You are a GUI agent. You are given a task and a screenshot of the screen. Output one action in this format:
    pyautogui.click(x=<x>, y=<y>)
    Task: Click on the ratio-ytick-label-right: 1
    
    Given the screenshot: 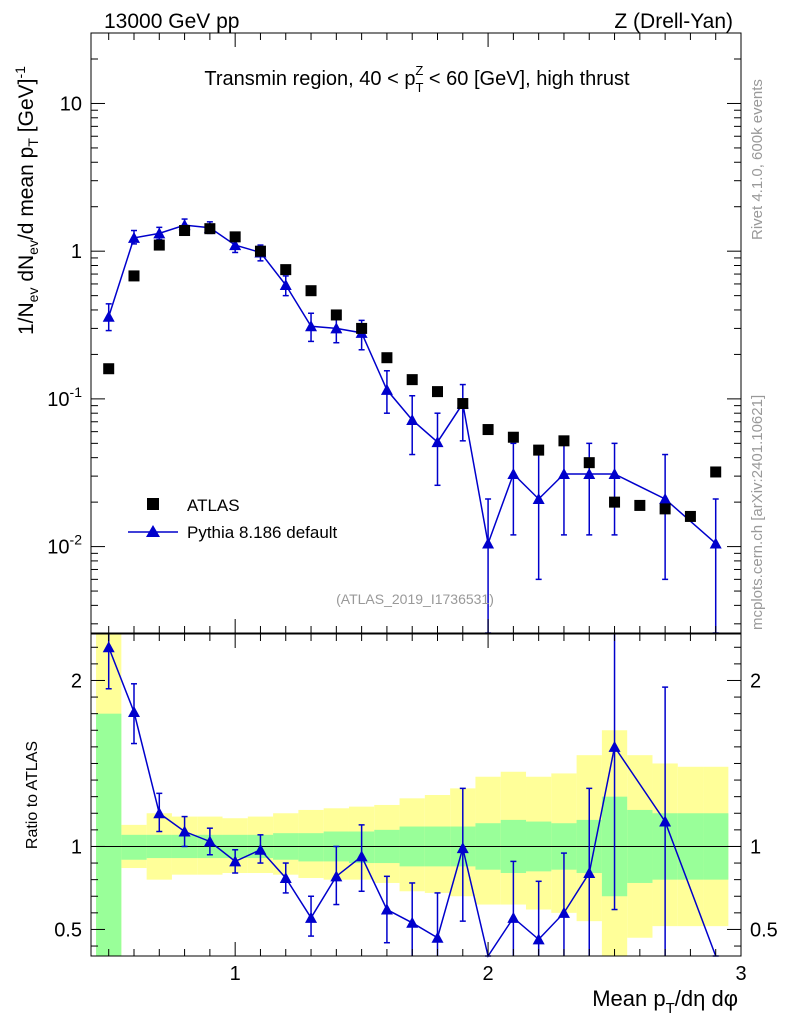 What is the action you would take?
    pyautogui.click(x=755, y=847)
    